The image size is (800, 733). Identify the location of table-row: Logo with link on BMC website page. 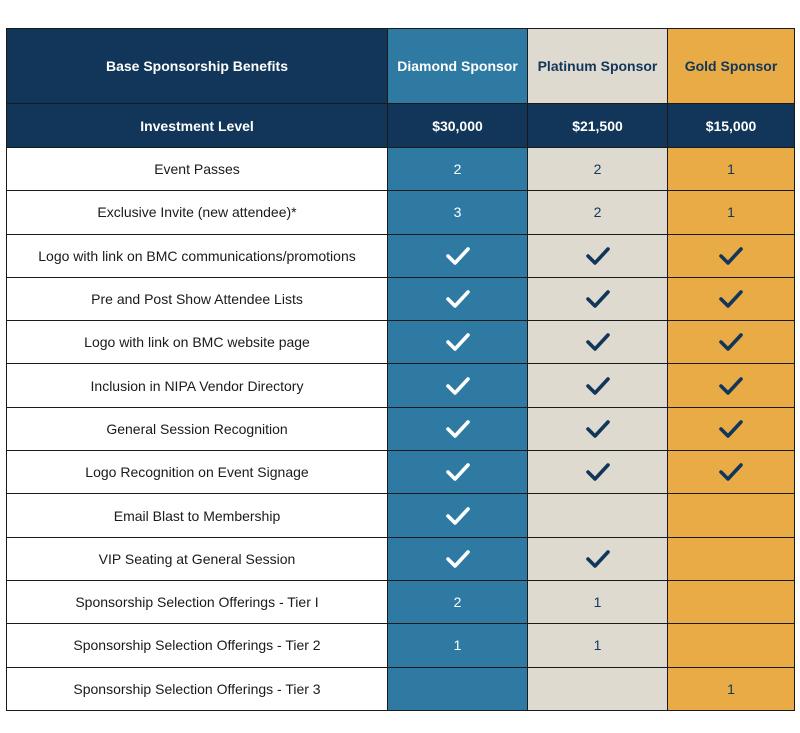
(400, 342).